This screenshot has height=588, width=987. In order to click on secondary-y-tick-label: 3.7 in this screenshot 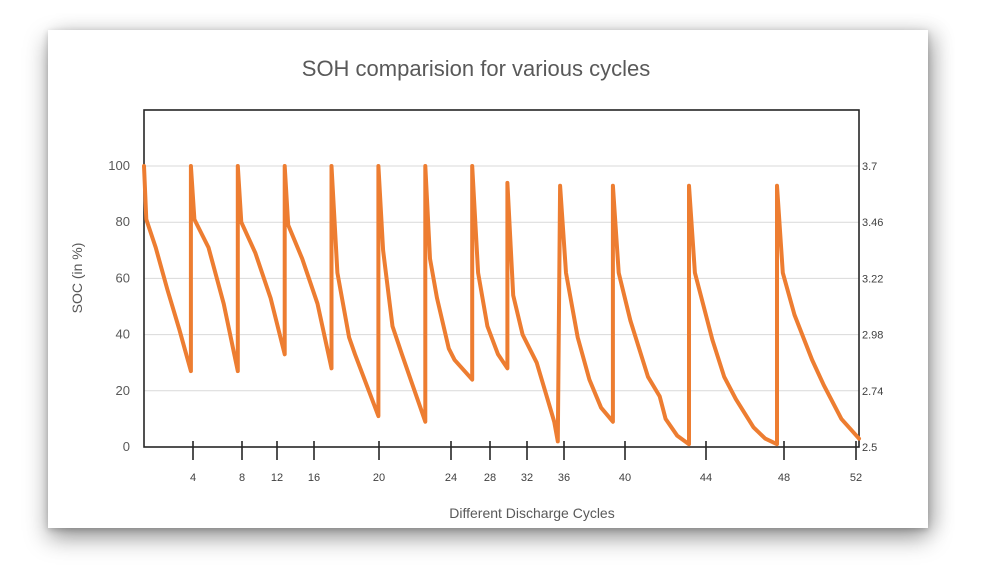, I will do `click(869, 167)`.